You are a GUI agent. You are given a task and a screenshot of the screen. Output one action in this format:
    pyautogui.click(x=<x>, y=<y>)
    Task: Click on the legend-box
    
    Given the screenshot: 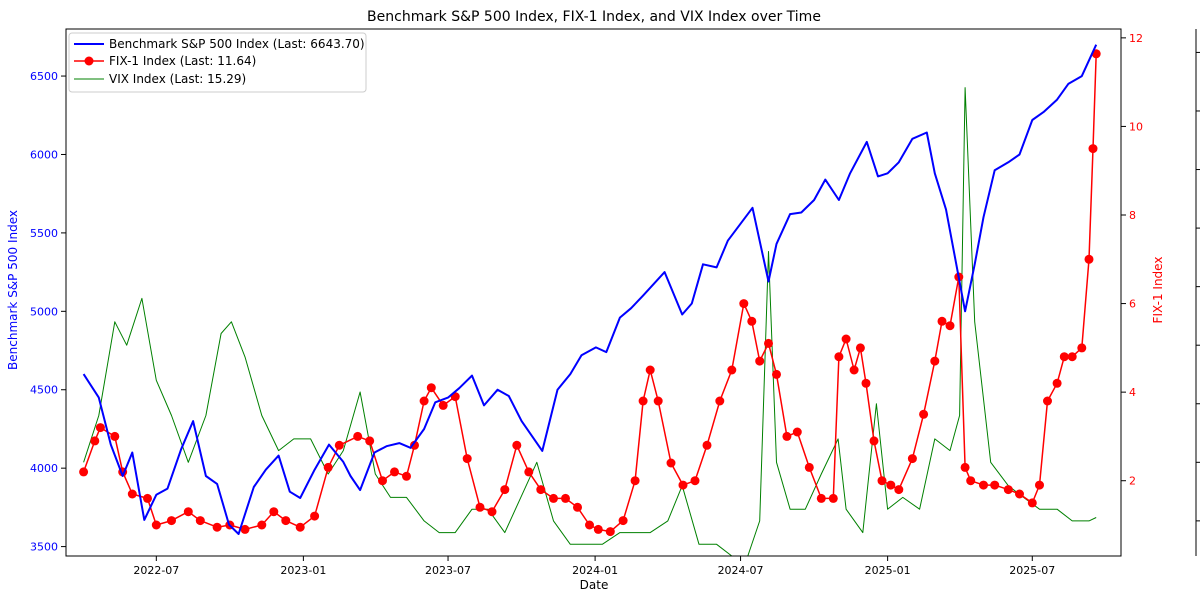 What is the action you would take?
    pyautogui.click(x=217, y=62)
    